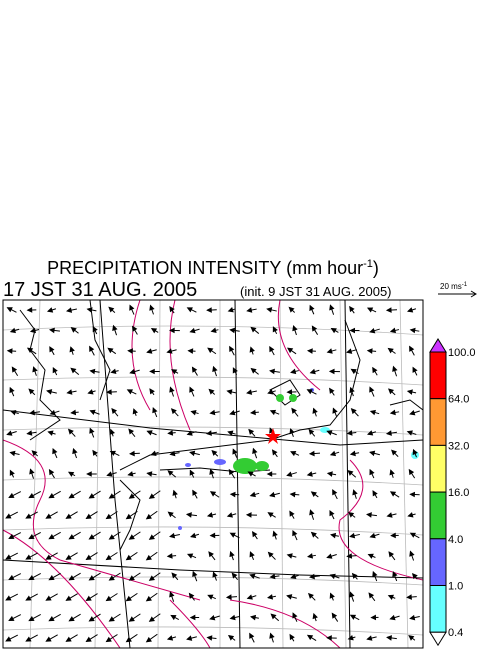 This screenshot has height=650, width=500. What do you see at coordinates (438, 609) in the screenshot?
I see `colorbar-segment` at bounding box center [438, 609].